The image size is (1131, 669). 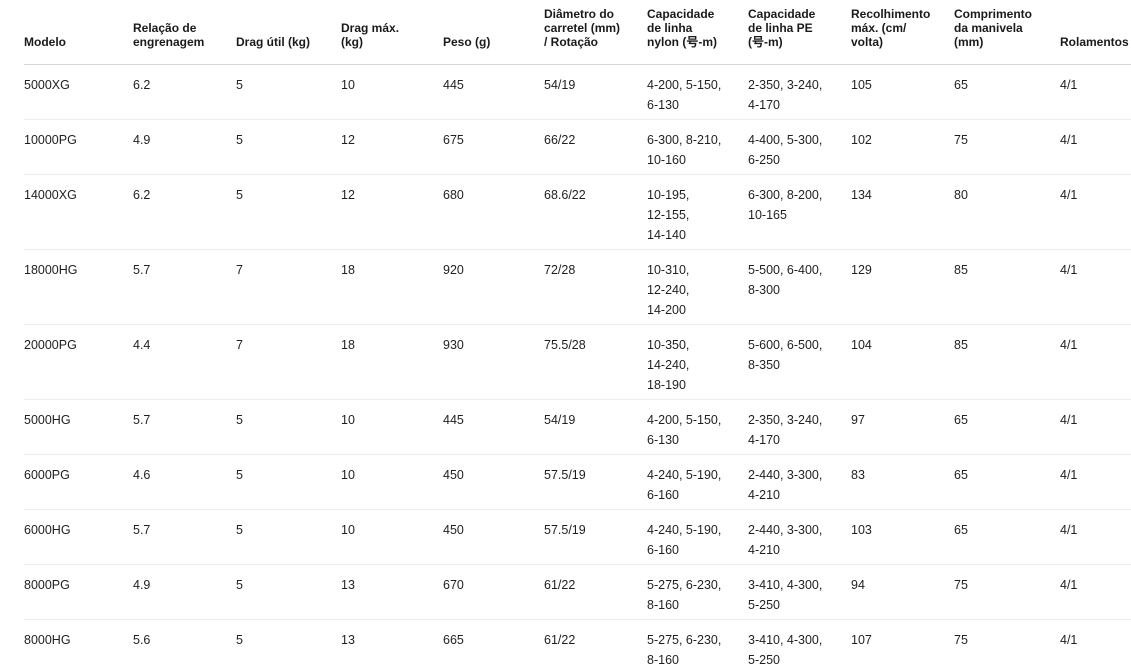 I want to click on table-cell: 134, so click(x=902, y=212).